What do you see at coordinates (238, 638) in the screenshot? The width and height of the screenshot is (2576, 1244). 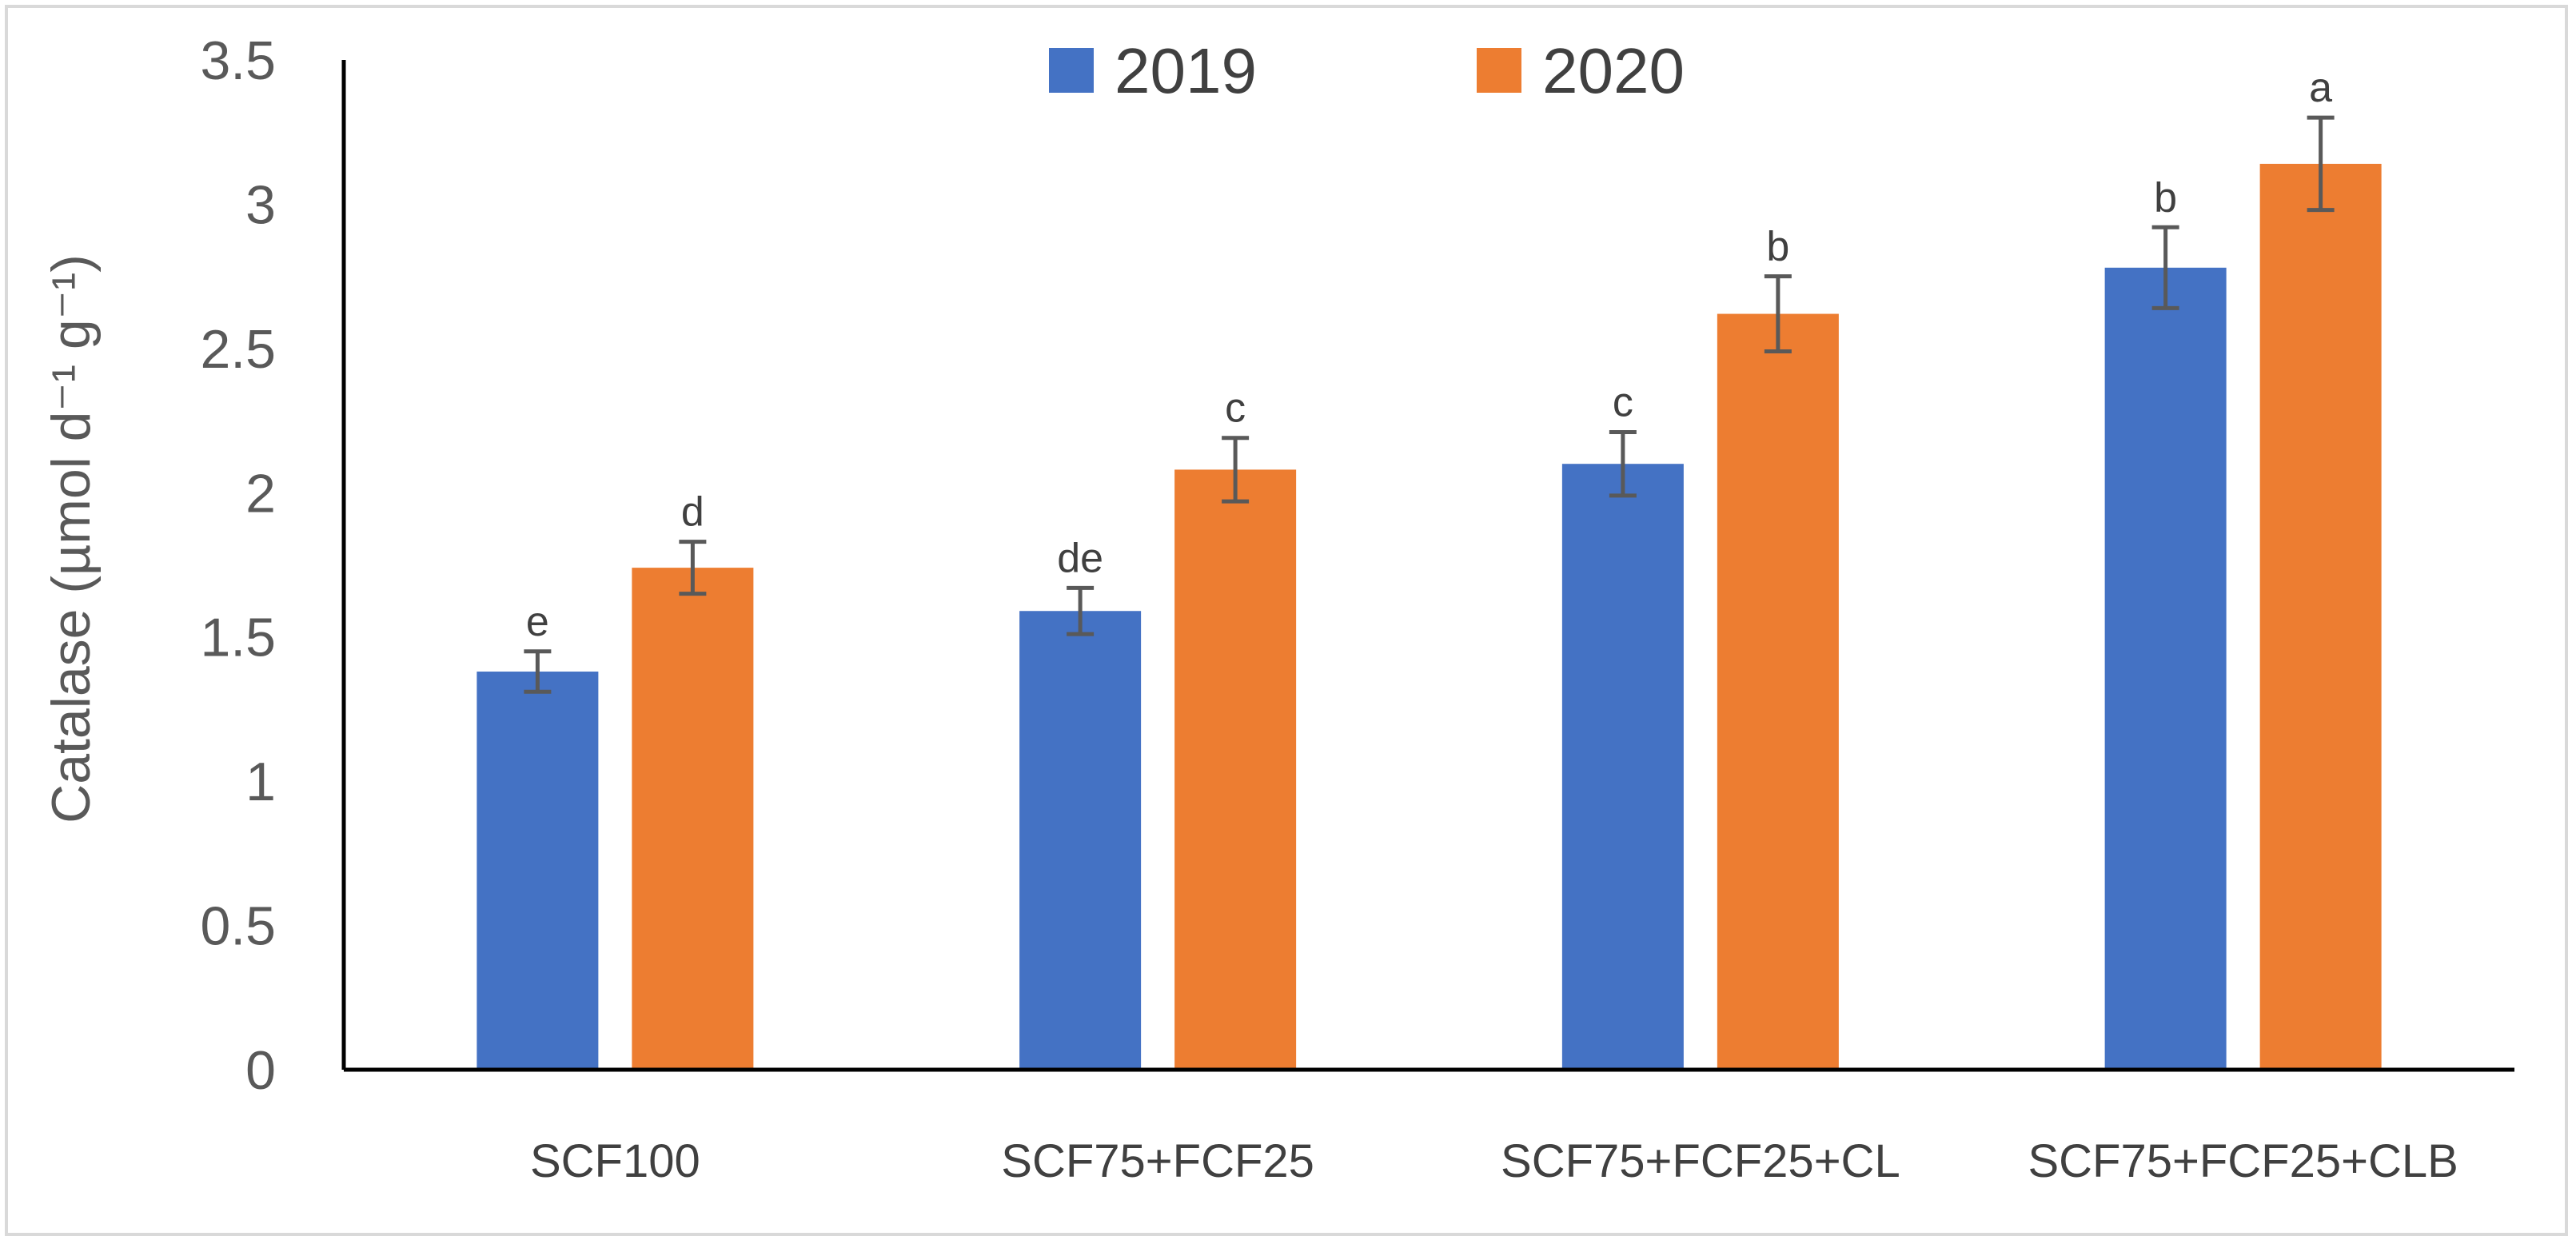 I see `y-tick-label: 1.5` at bounding box center [238, 638].